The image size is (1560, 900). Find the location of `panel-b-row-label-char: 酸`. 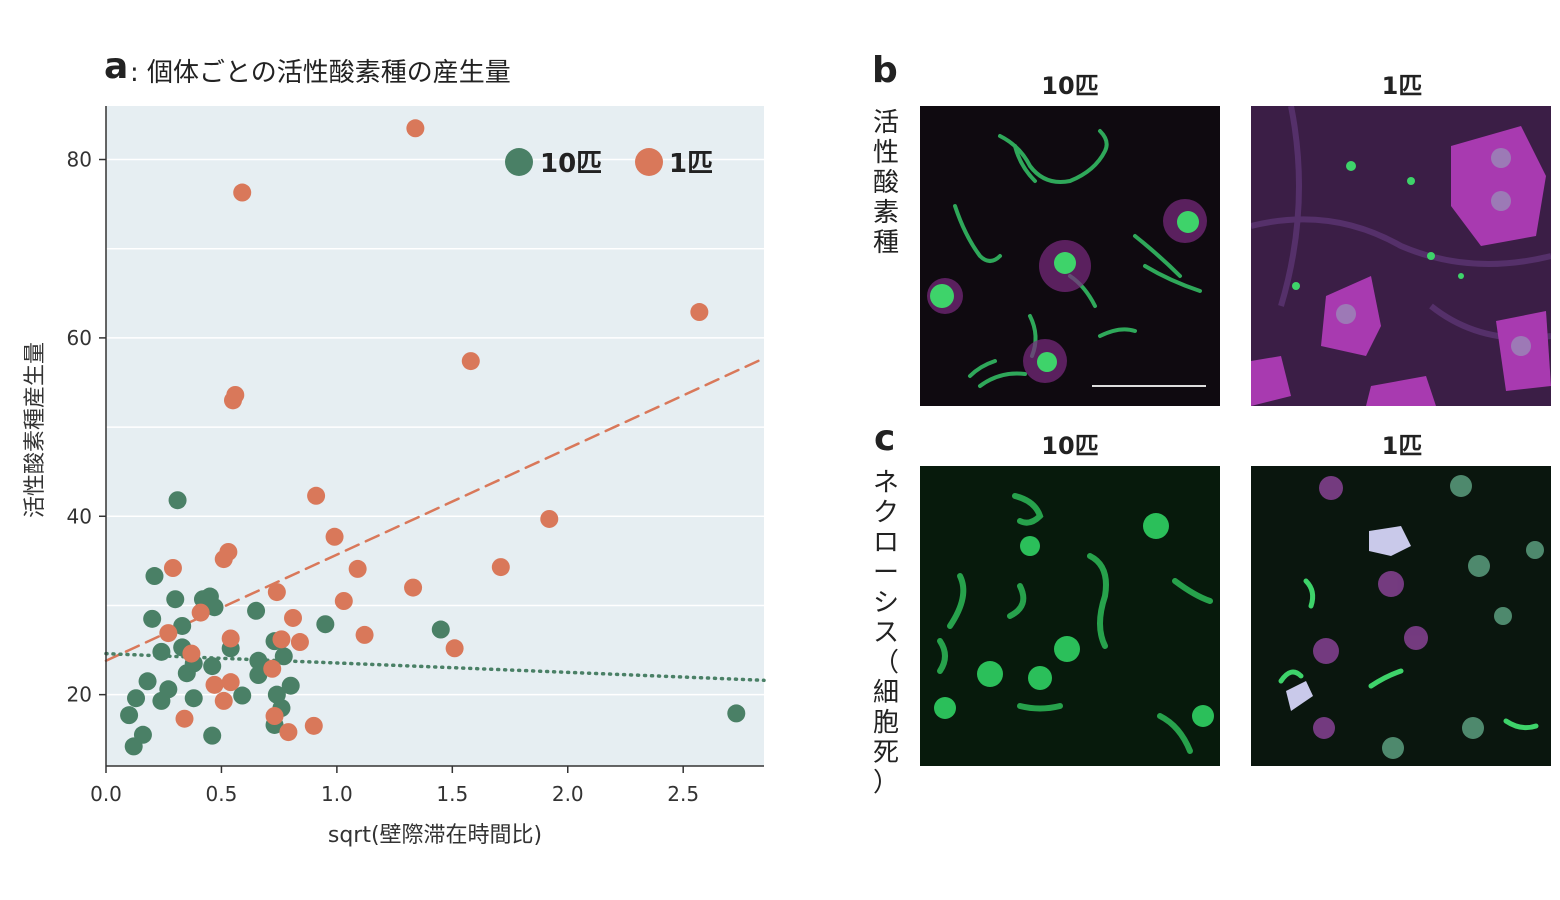

panel-b-row-label-char: 酸 is located at coordinates (885, 183).